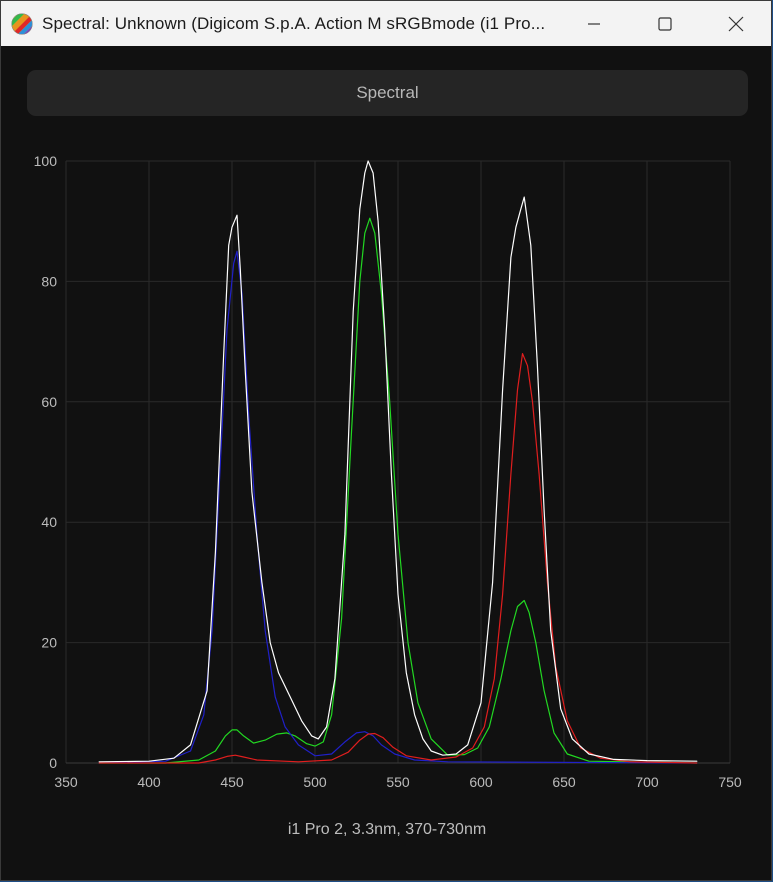 The width and height of the screenshot is (773, 882). I want to click on x-tick-label: 500, so click(315, 782).